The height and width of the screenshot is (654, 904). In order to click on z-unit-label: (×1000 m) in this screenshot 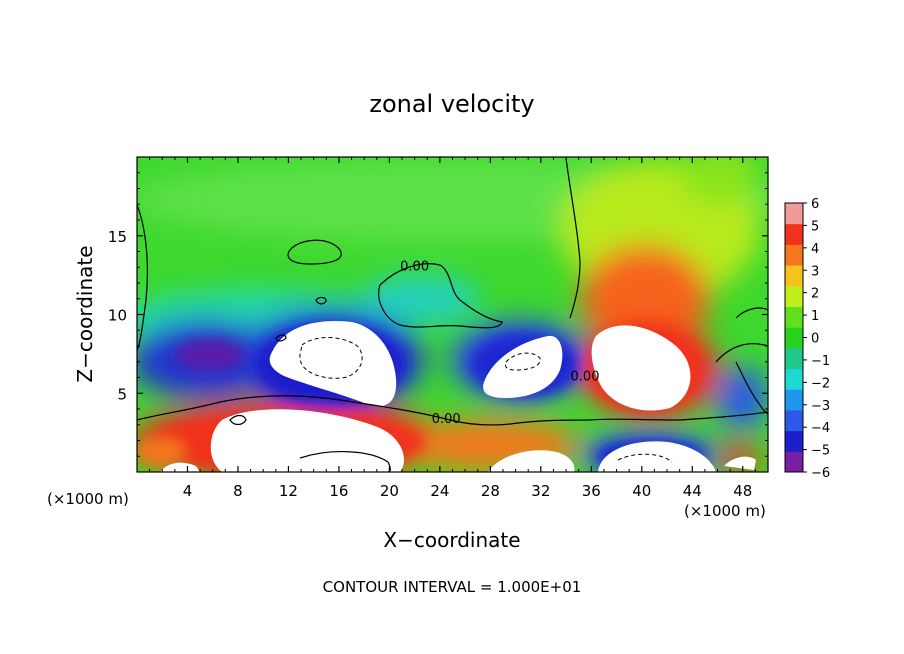, I will do `click(88, 499)`.